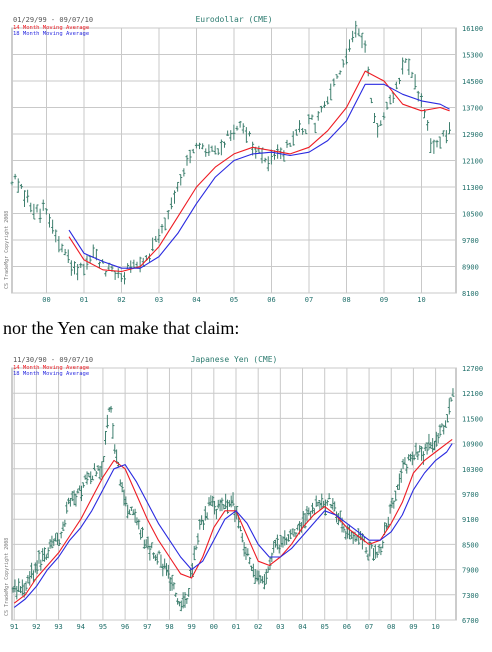  I want to click on y-tick-label: 11500, so click(472, 419).